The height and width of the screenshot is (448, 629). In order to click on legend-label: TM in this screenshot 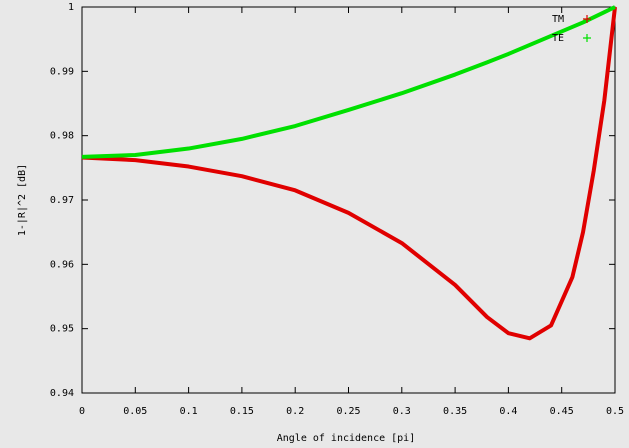, I will do `click(558, 19)`.